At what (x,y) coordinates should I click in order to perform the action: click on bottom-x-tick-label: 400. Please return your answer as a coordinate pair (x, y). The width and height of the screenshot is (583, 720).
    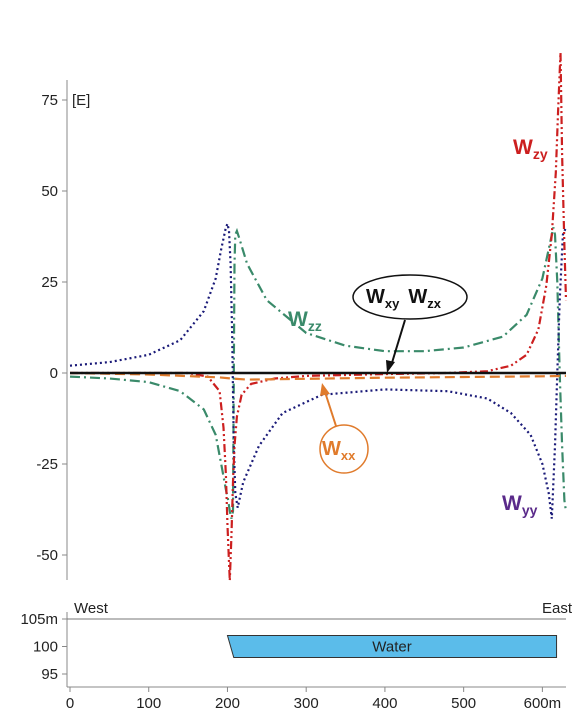
    Looking at the image, I should click on (384, 703).